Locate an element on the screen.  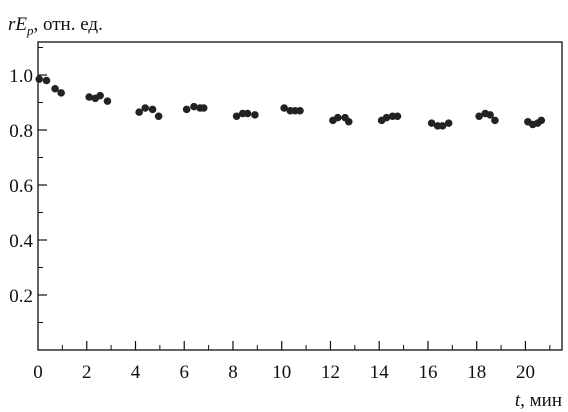
x-tick-label: 16 is located at coordinates (427, 372).